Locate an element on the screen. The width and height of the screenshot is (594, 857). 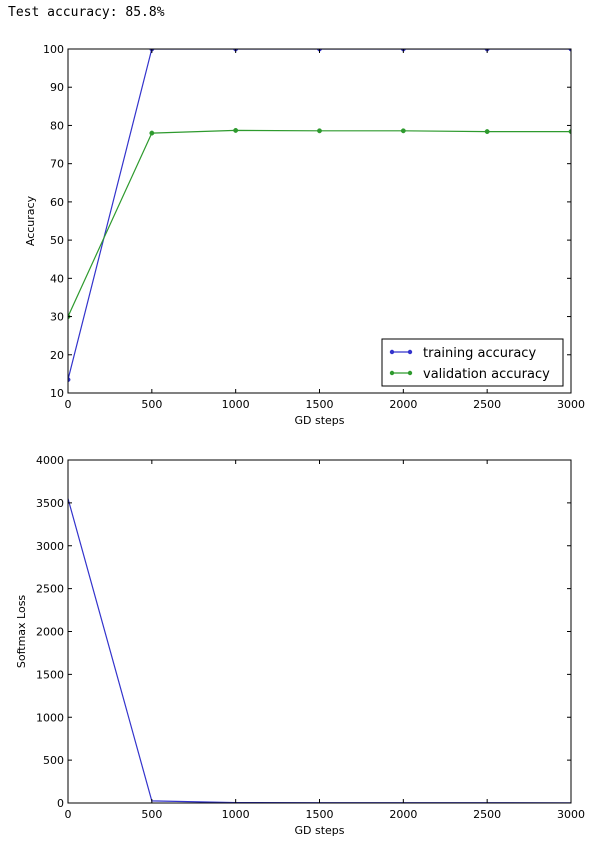
y-tick-label: 4000 is located at coordinates (50, 460).